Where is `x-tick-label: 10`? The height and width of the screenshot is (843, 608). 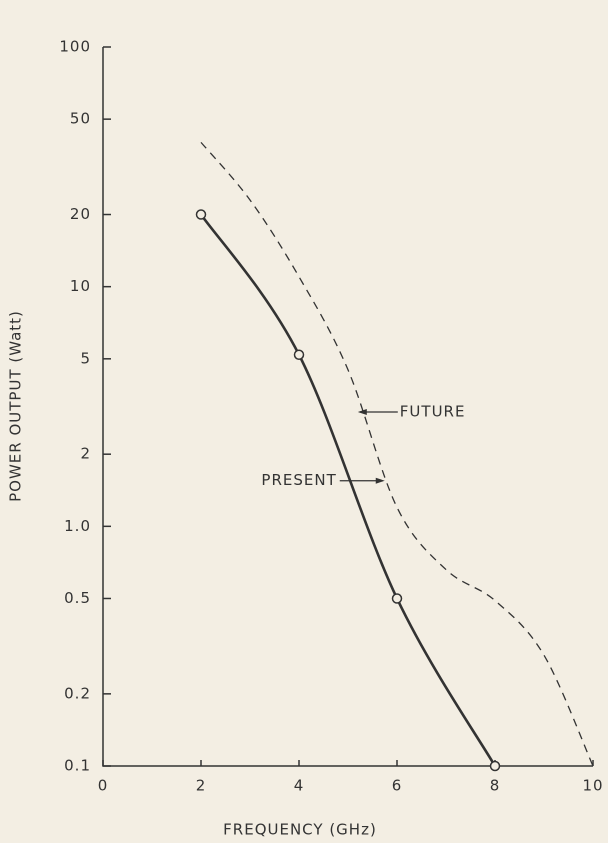
x-tick-label: 10 is located at coordinates (592, 786).